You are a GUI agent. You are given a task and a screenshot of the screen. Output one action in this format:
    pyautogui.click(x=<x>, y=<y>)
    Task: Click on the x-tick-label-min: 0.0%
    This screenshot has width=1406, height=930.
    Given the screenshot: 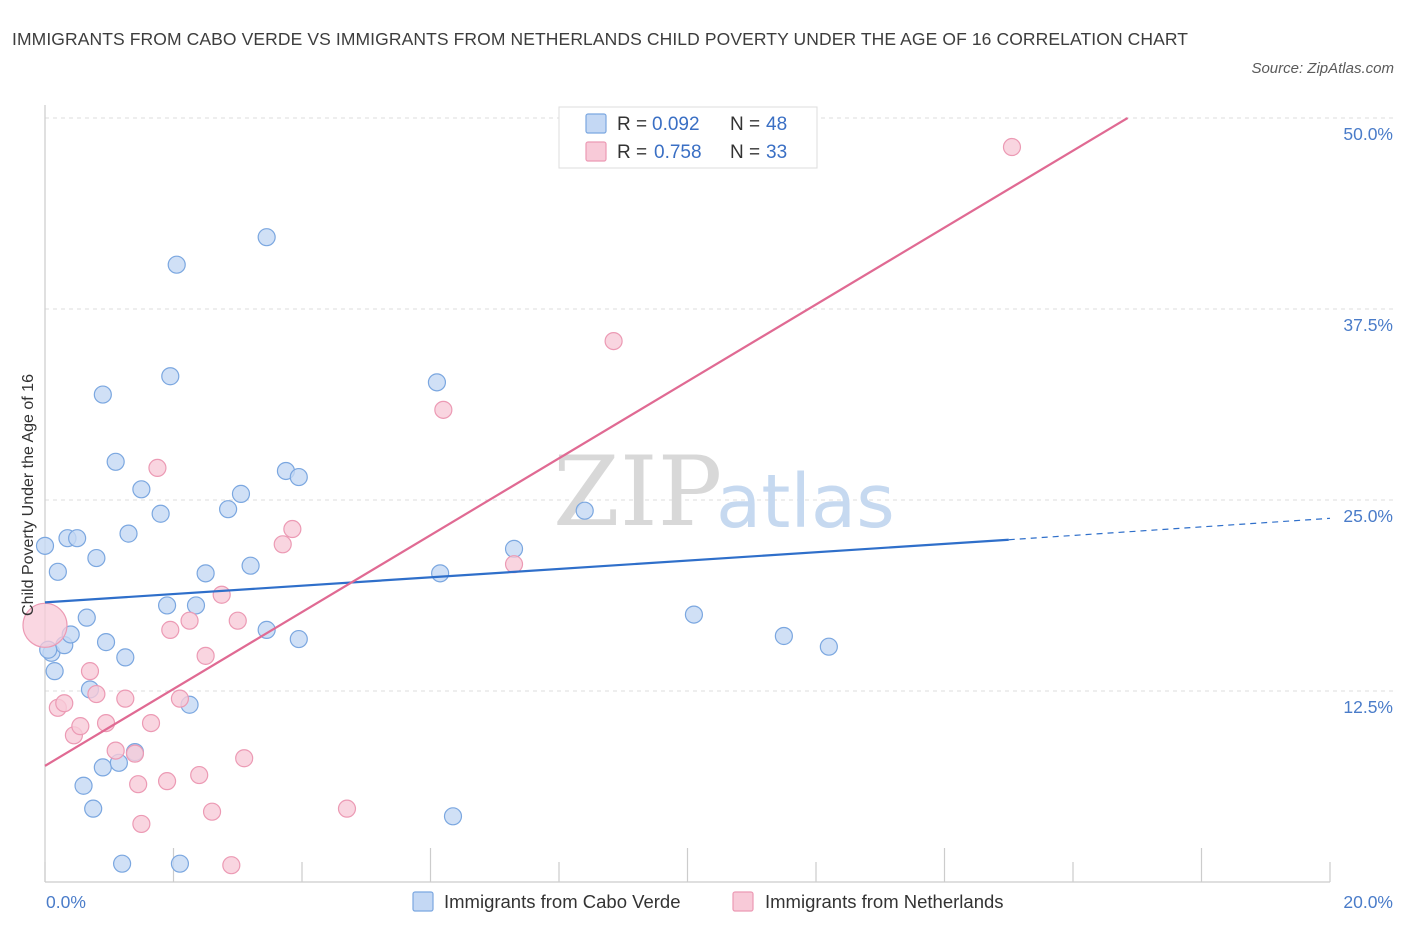 What is the action you would take?
    pyautogui.click(x=66, y=902)
    